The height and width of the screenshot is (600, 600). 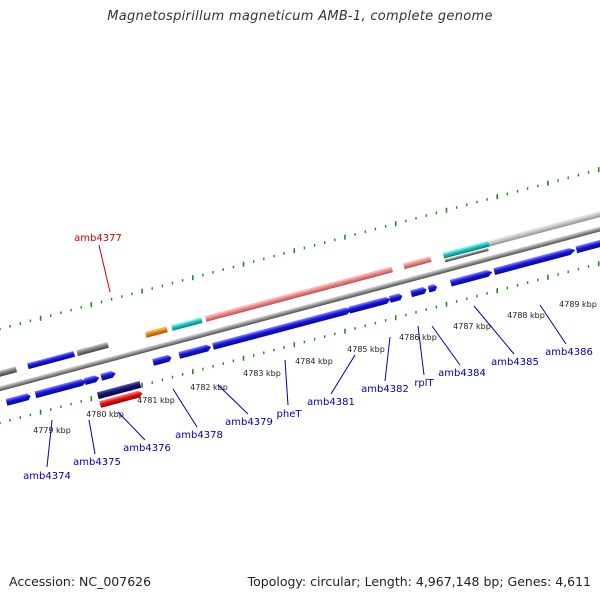 I want to click on gene-label: amb4379, so click(x=249, y=422).